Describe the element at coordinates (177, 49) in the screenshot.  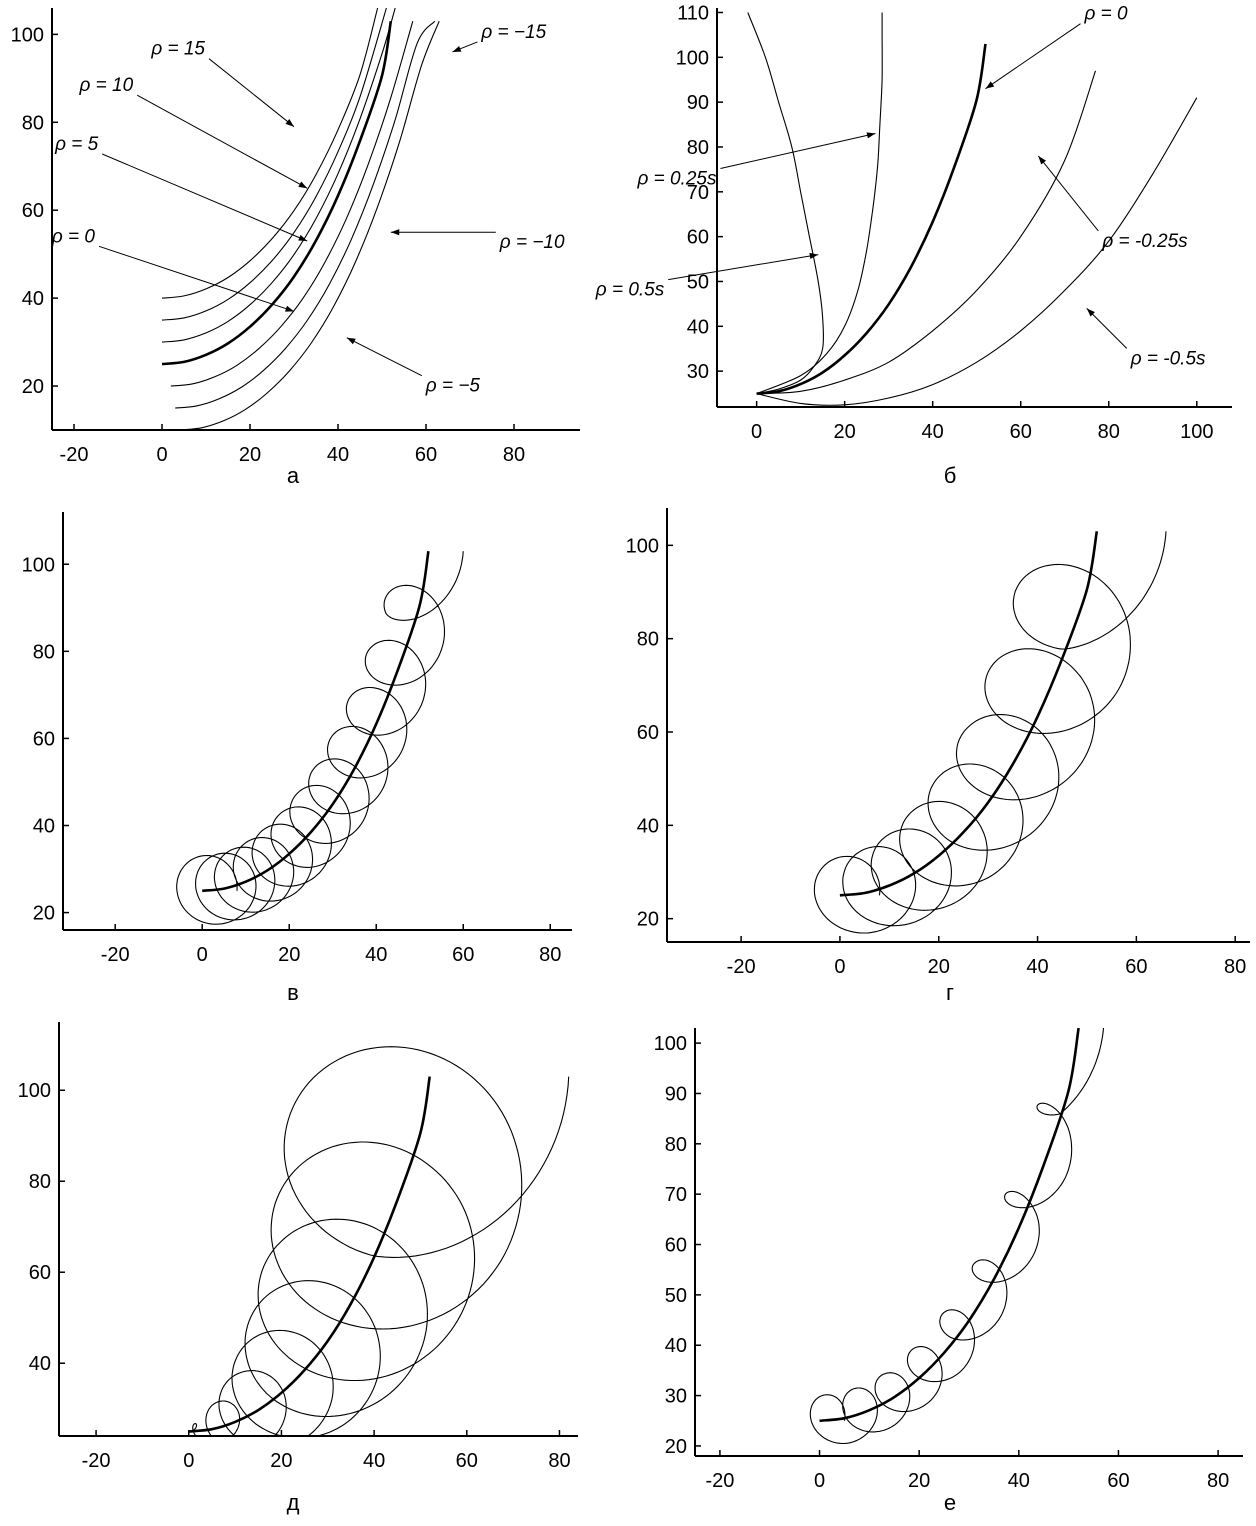
I see `annotation-label: ρ = 15` at that location.